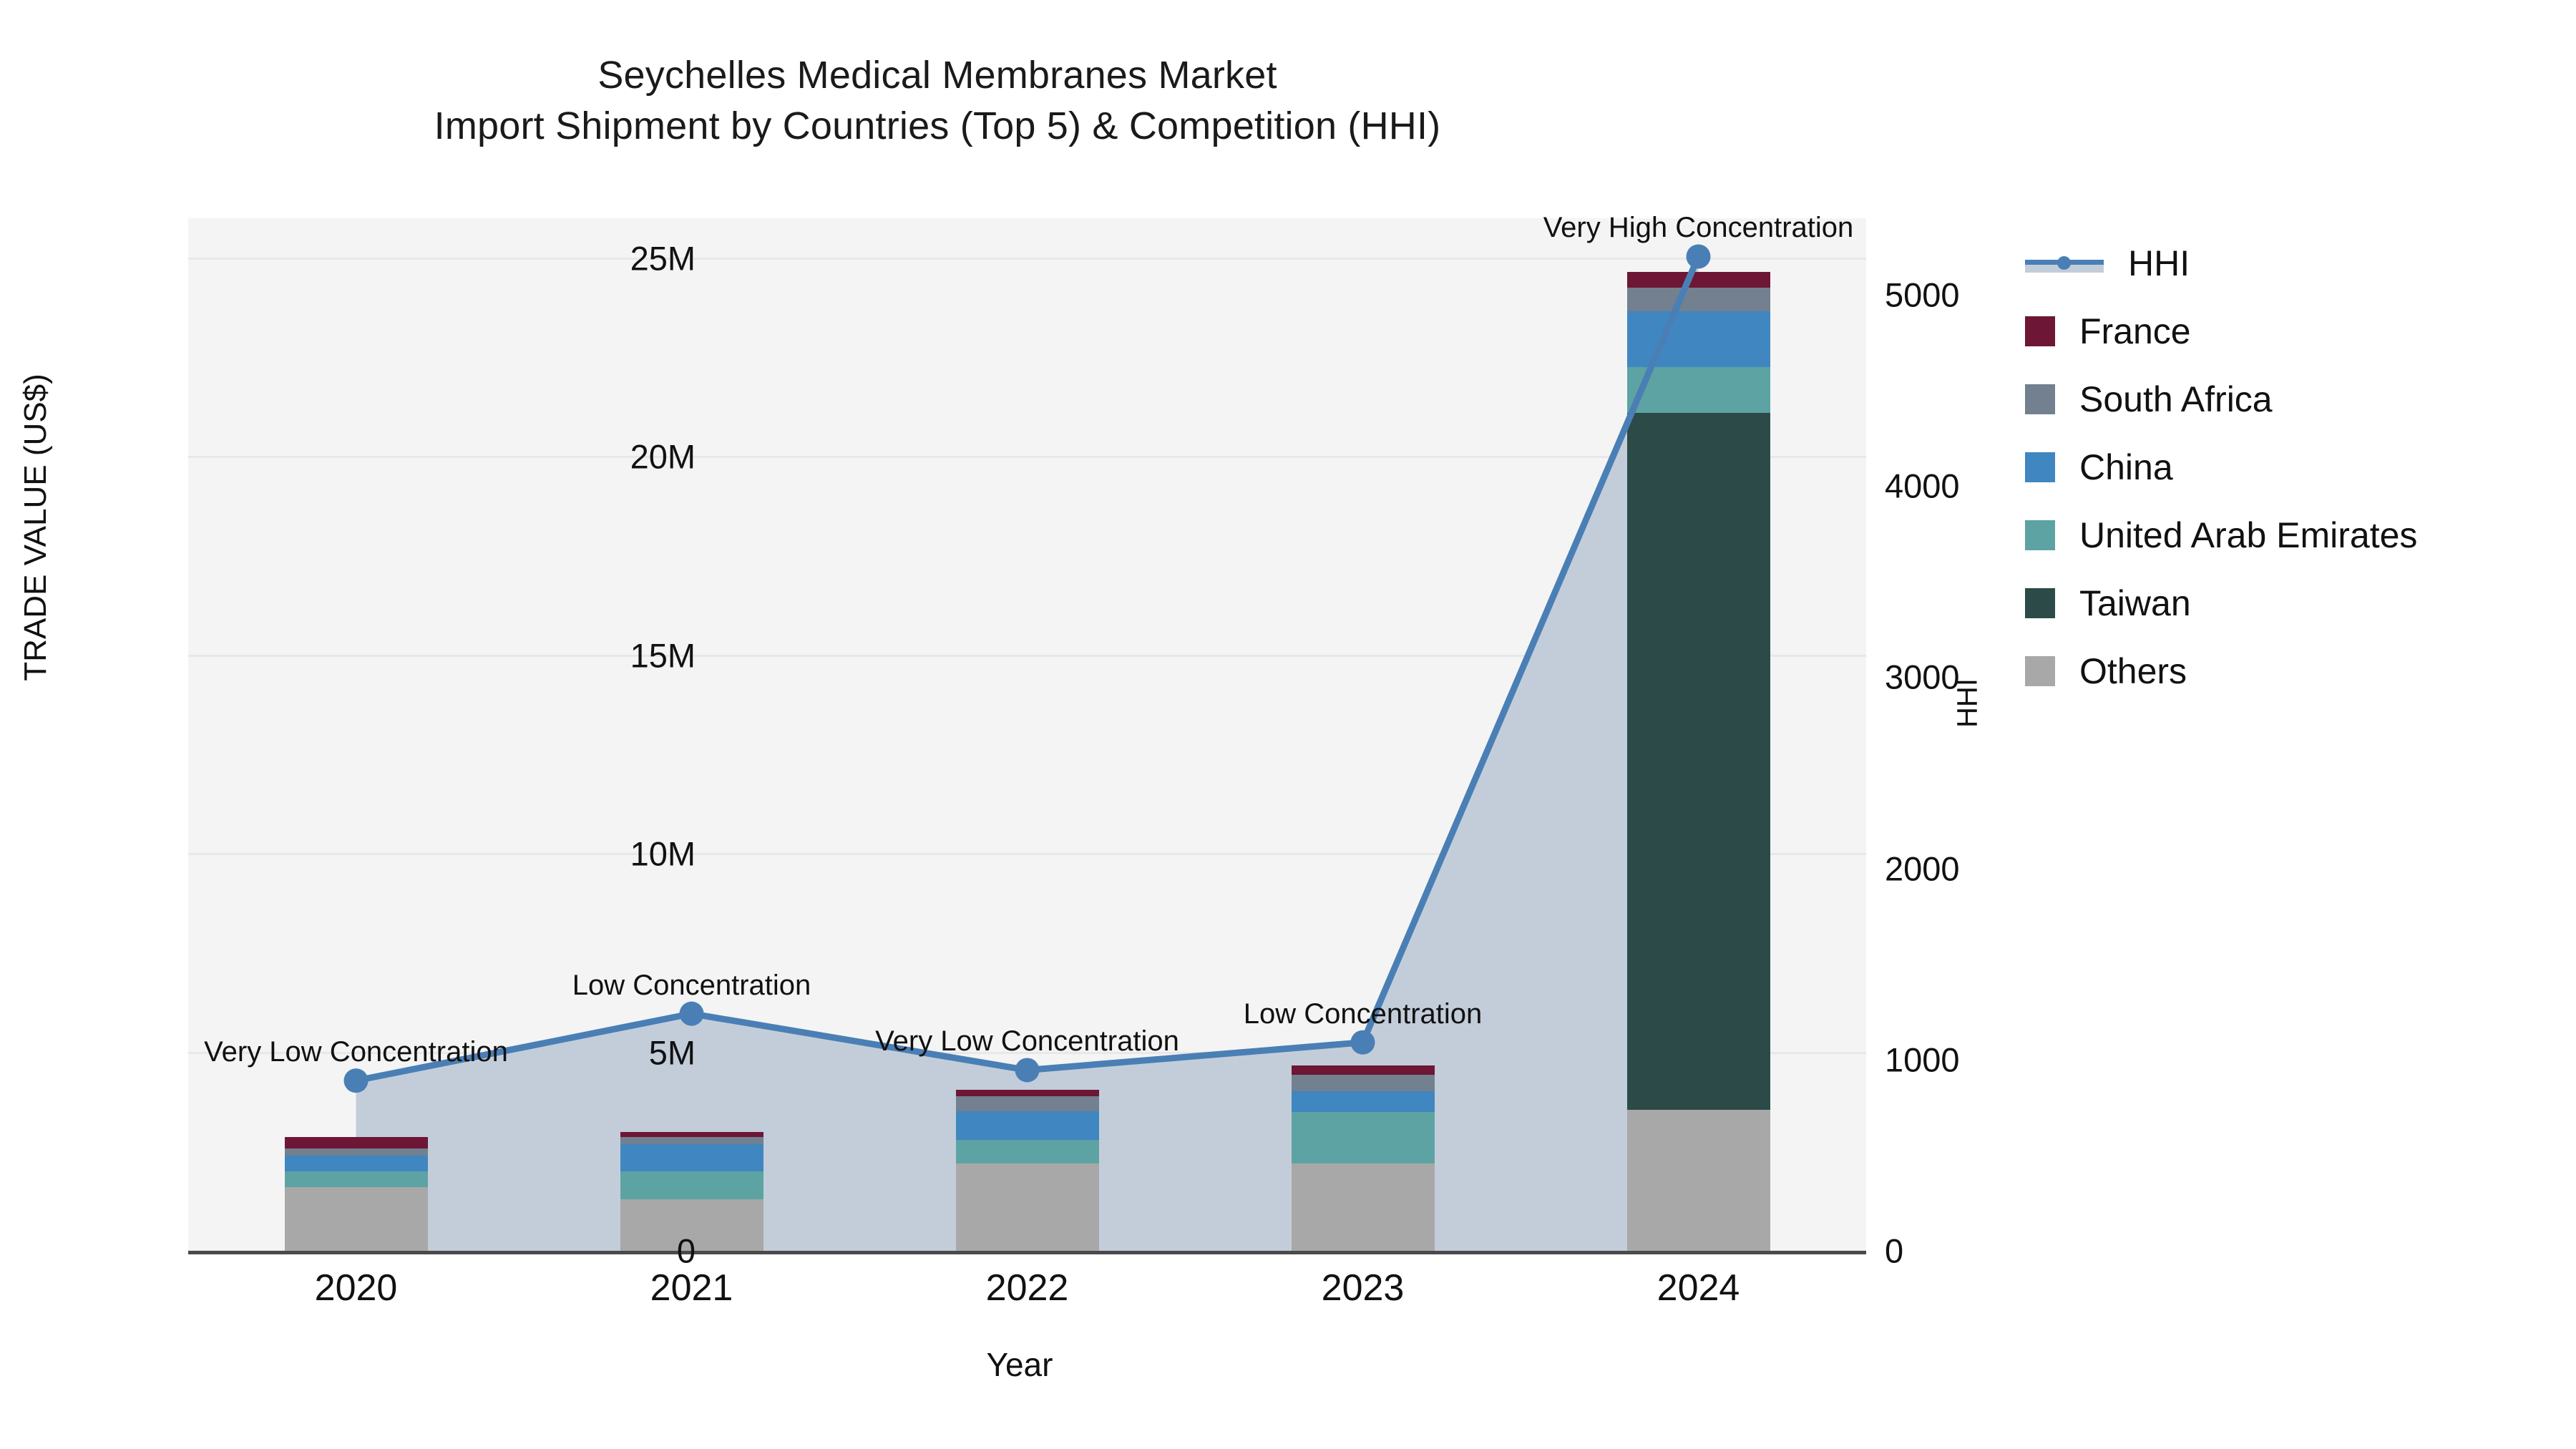 The width and height of the screenshot is (2576, 1449). Describe the element at coordinates (1698, 228) in the screenshot. I see `hhi-annotation: Very High Concentration` at that location.